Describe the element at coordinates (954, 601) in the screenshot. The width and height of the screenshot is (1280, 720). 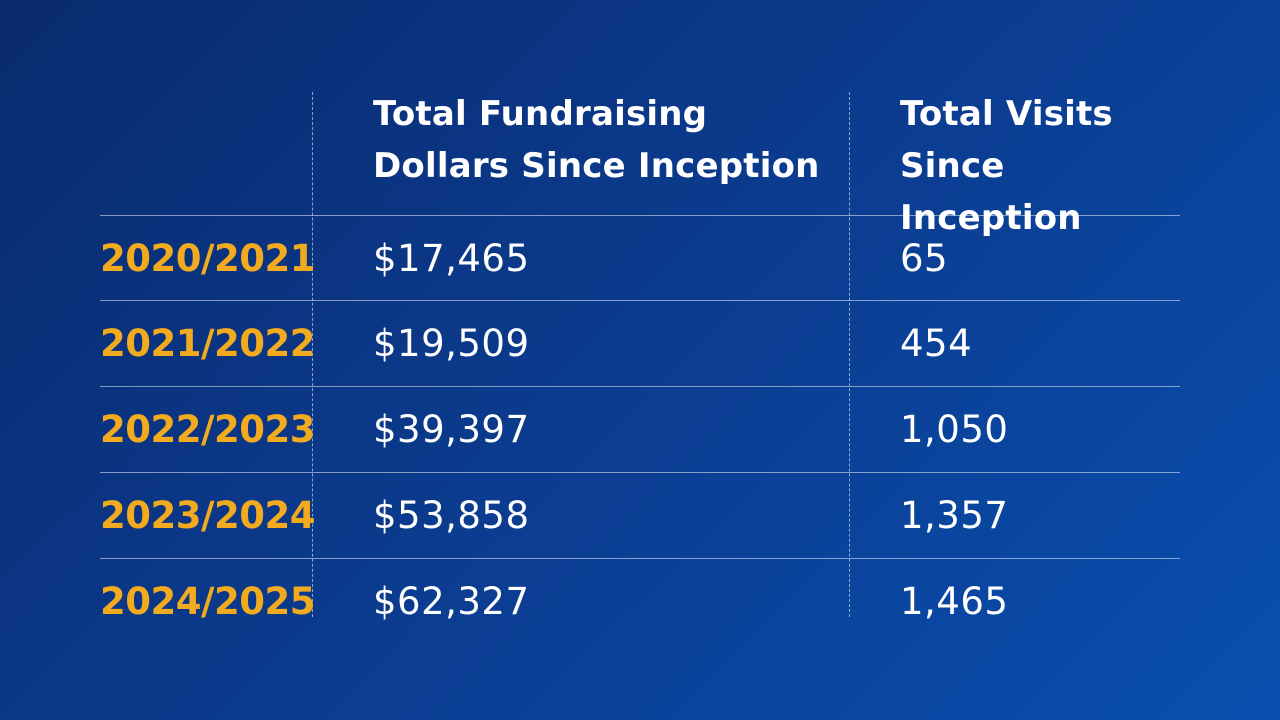
I see `visits-cell: 1,465` at that location.